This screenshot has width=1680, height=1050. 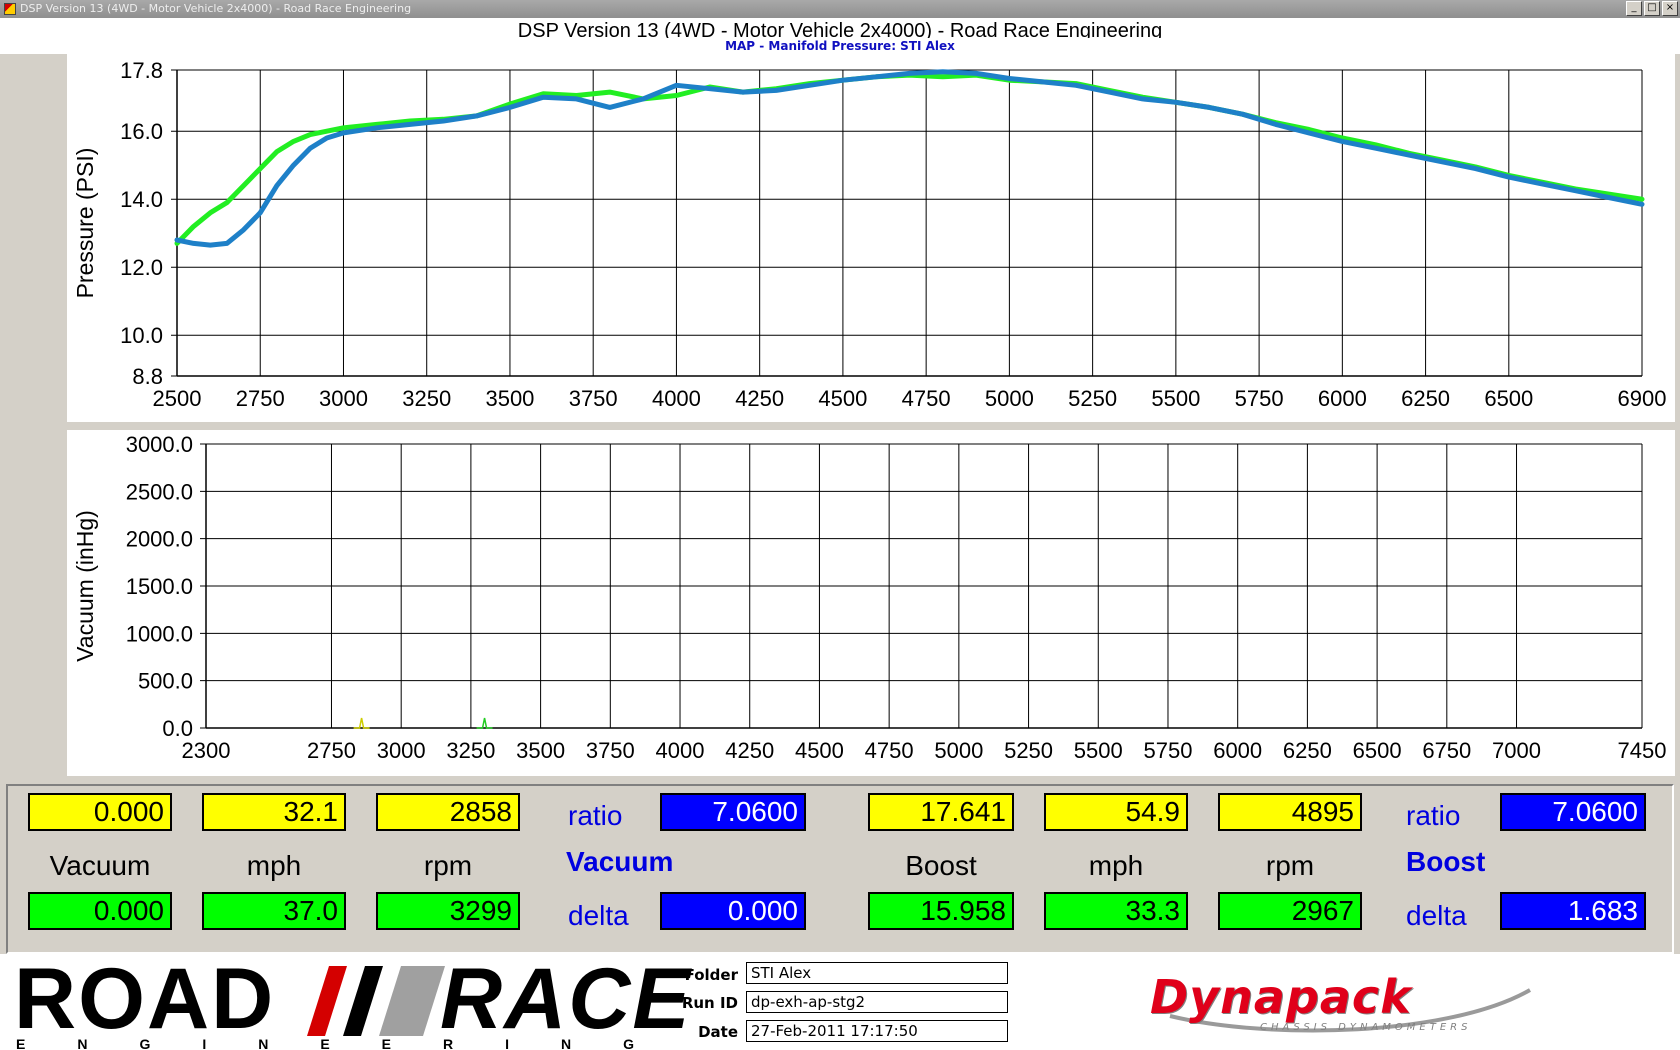 What do you see at coordinates (1516, 750) in the screenshot?
I see `x-tick-label: 7000` at bounding box center [1516, 750].